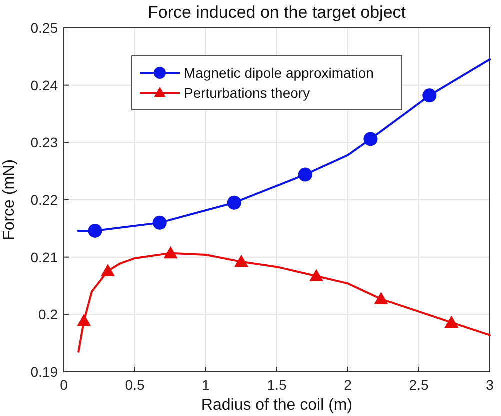 Image resolution: width=501 pixels, height=416 pixels. Describe the element at coordinates (277, 385) in the screenshot. I see `x-tick-label: 1.5` at that location.